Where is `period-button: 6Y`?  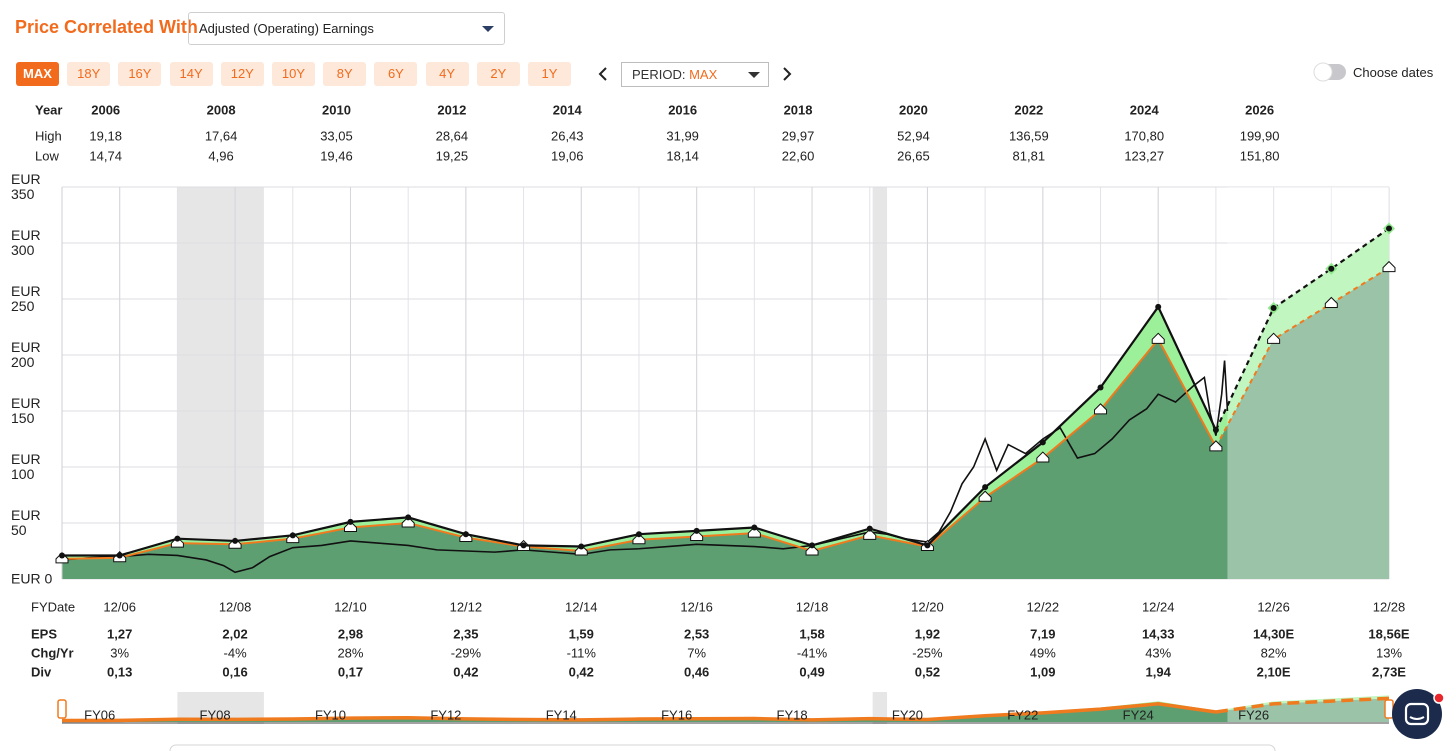 period-button: 6Y is located at coordinates (396, 74).